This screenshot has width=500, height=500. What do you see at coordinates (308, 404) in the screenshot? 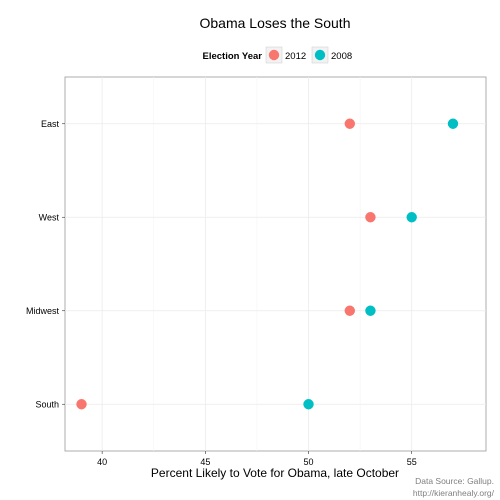
I see `point-2008-south` at bounding box center [308, 404].